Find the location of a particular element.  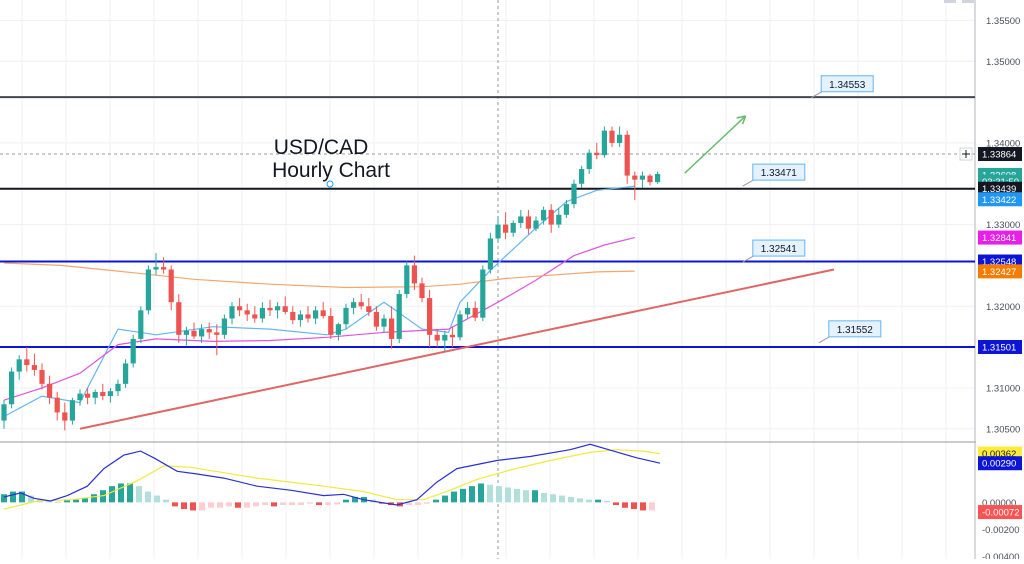

title-anchor-handle is located at coordinates (330, 184).